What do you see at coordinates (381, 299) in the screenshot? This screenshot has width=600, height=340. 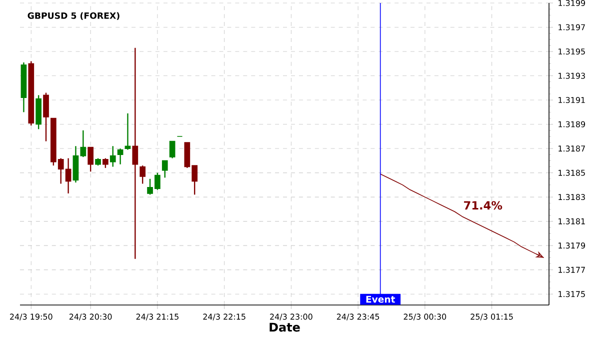 I see `text: Event` at bounding box center [381, 299].